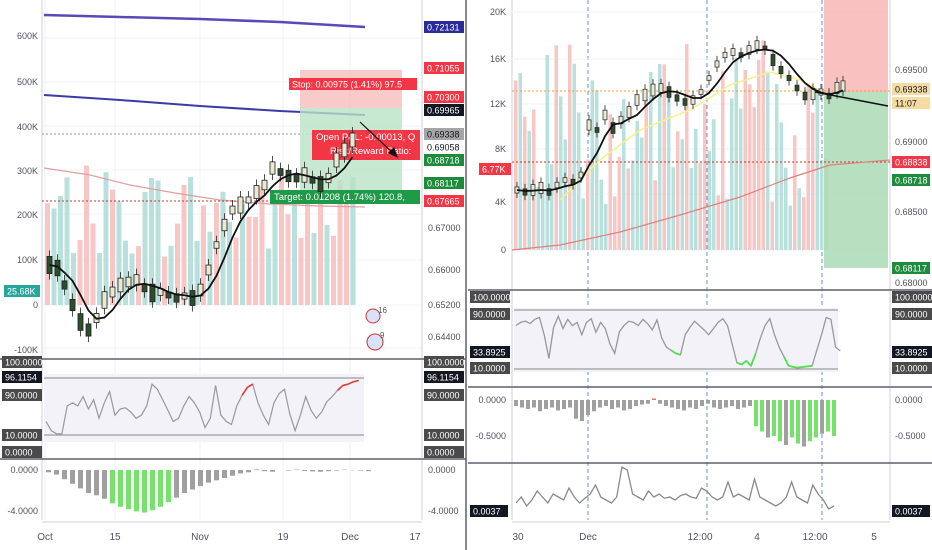  What do you see at coordinates (444, 305) in the screenshot?
I see `price-axis-tick: 0.65200` at bounding box center [444, 305].